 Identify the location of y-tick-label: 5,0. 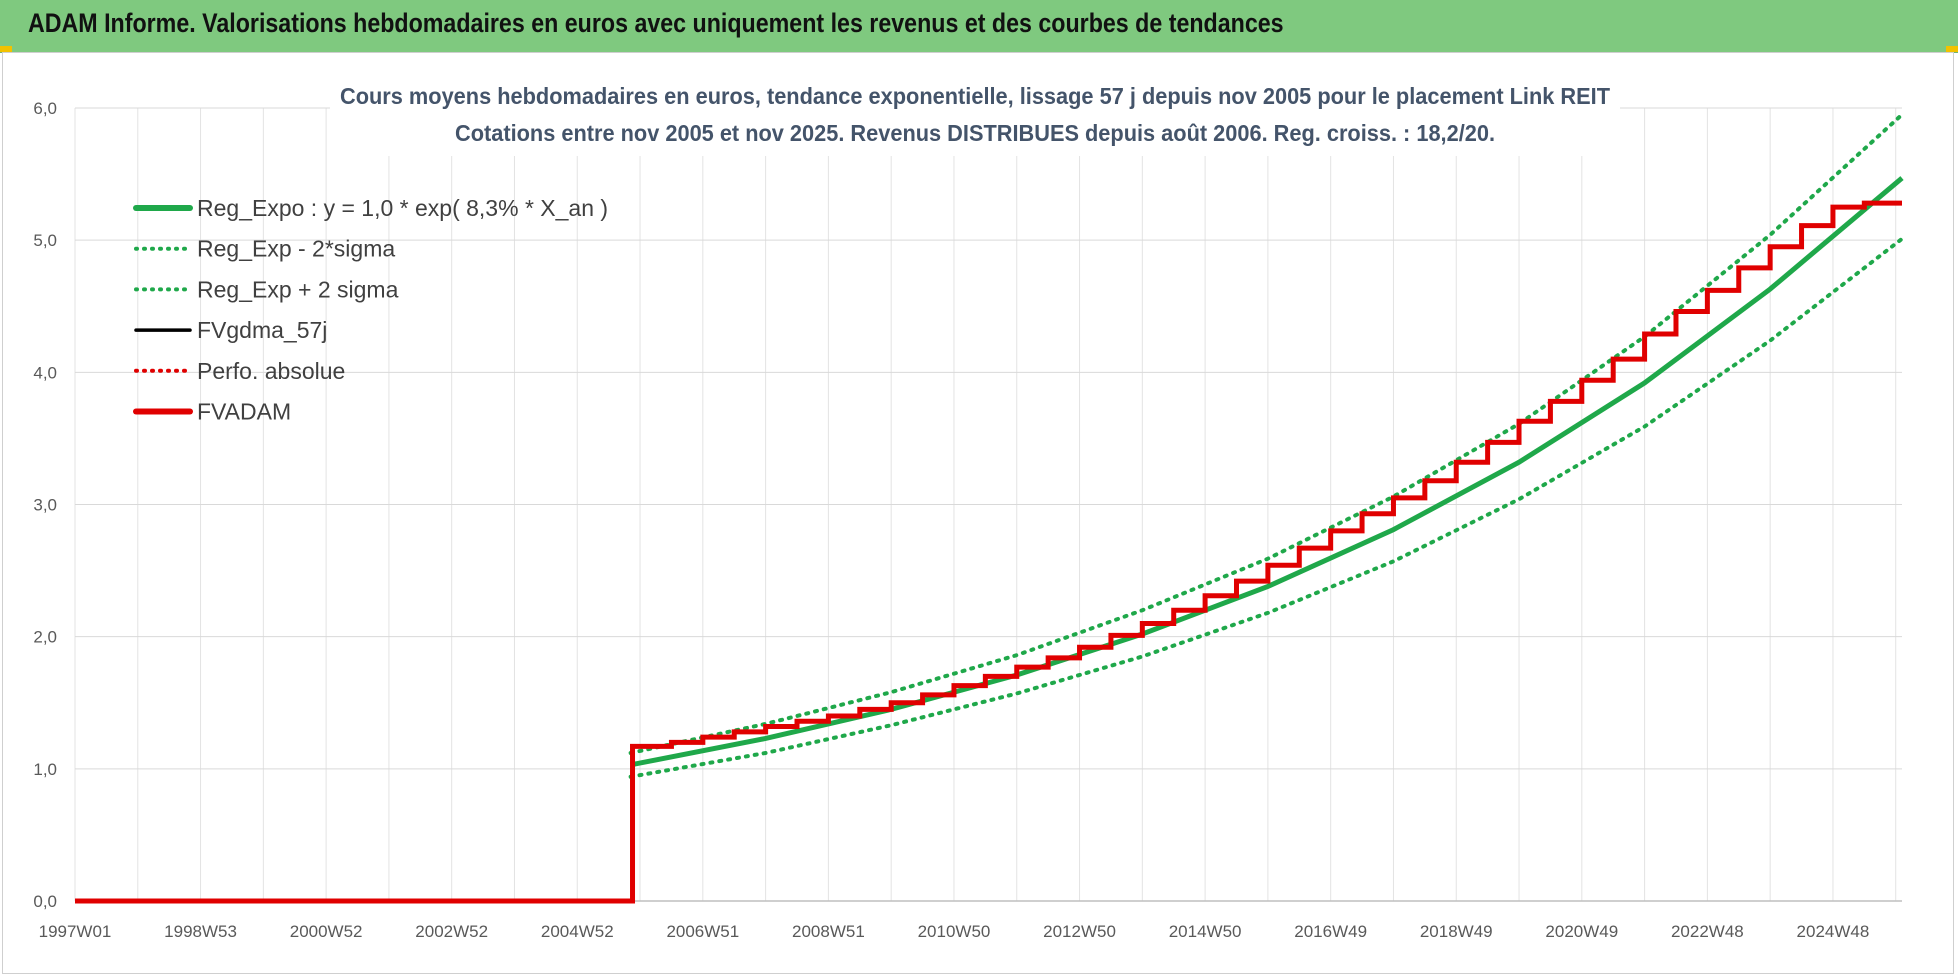
(45, 240).